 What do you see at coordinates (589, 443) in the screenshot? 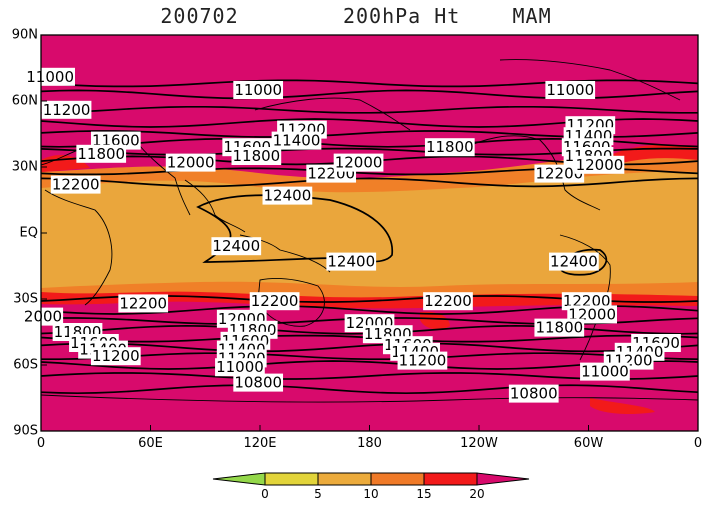
I see `lon-tick-label: 60W` at bounding box center [589, 443].